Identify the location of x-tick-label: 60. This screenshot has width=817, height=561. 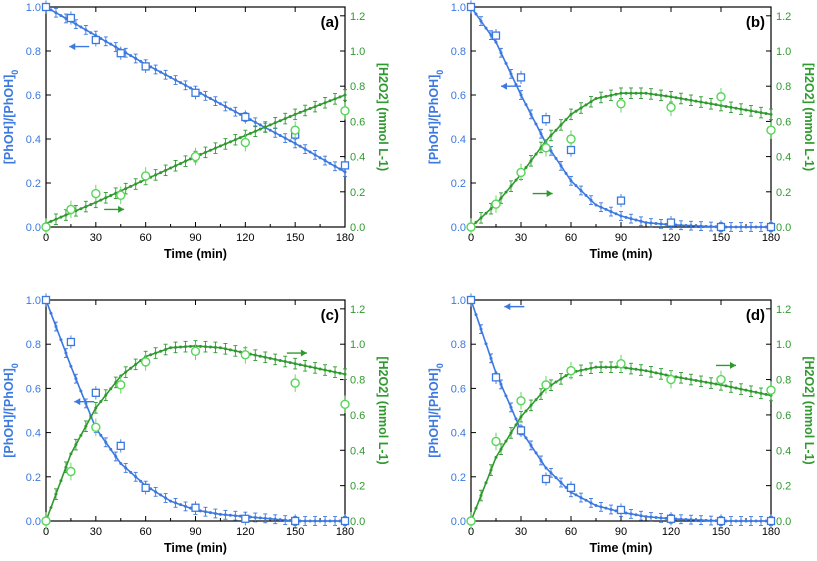
(146, 532).